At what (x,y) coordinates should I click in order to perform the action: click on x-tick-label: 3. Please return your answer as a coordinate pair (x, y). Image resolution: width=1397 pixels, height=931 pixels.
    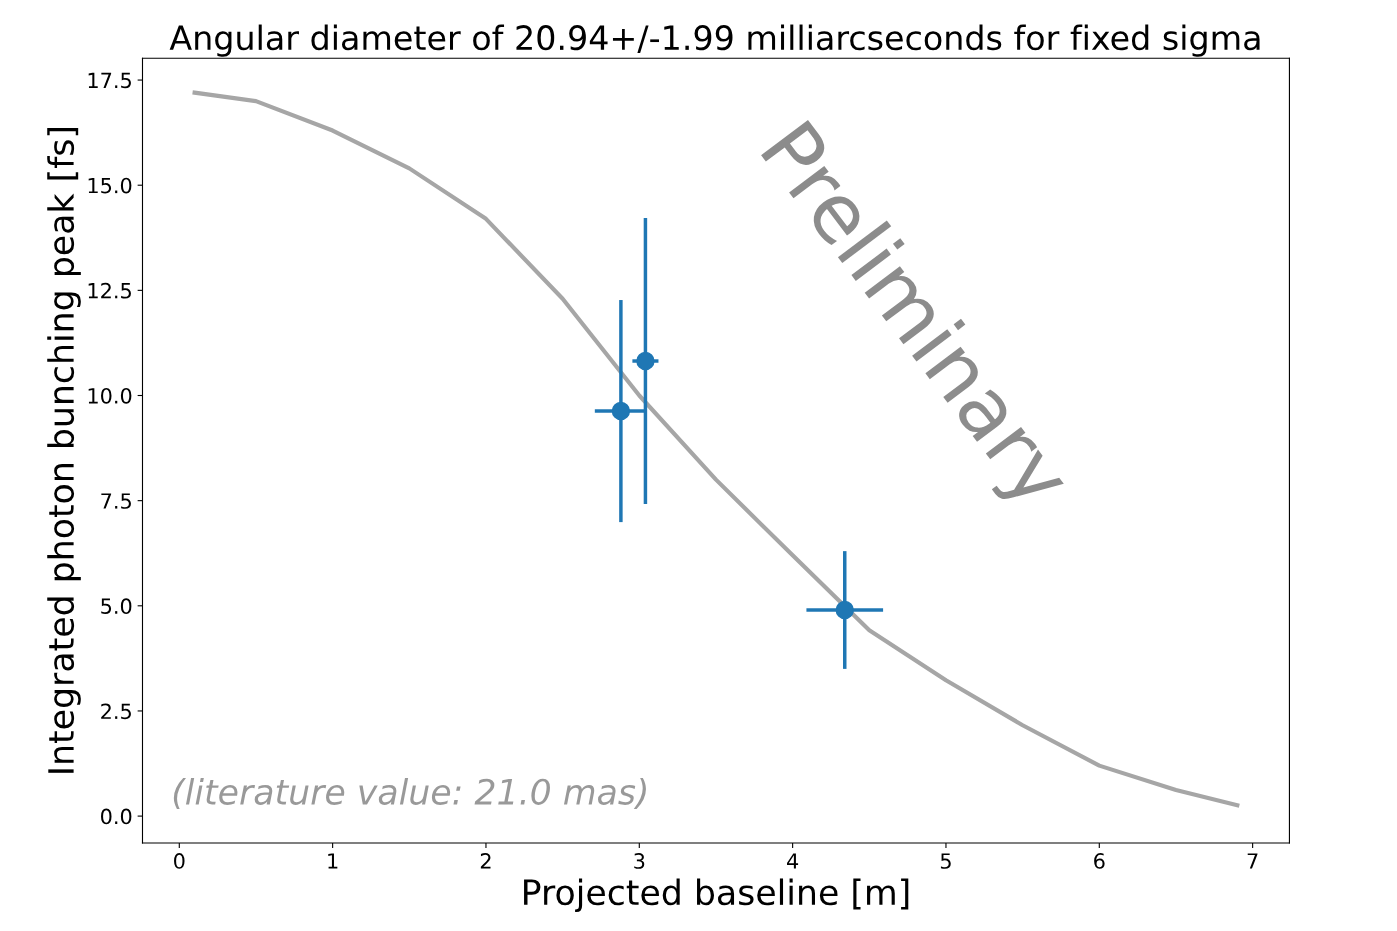
    Looking at the image, I should click on (639, 861).